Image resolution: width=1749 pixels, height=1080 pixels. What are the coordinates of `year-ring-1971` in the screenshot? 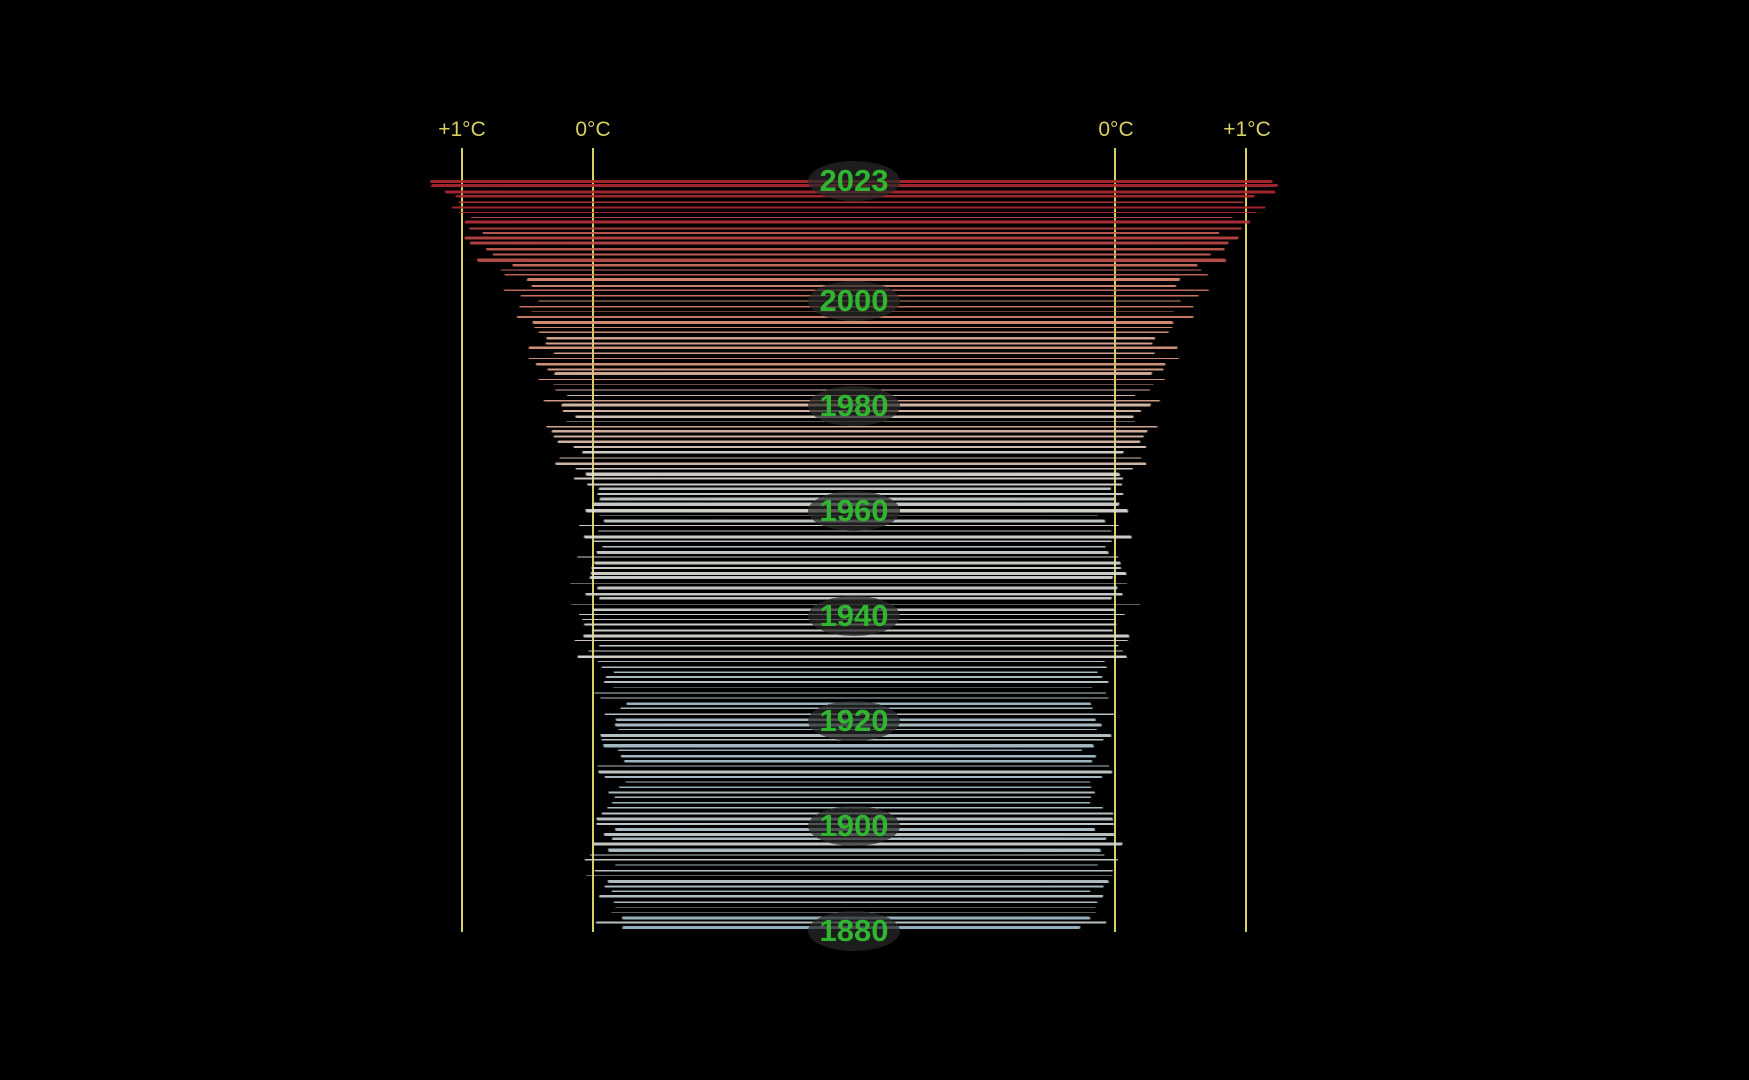 It's located at (853, 452).